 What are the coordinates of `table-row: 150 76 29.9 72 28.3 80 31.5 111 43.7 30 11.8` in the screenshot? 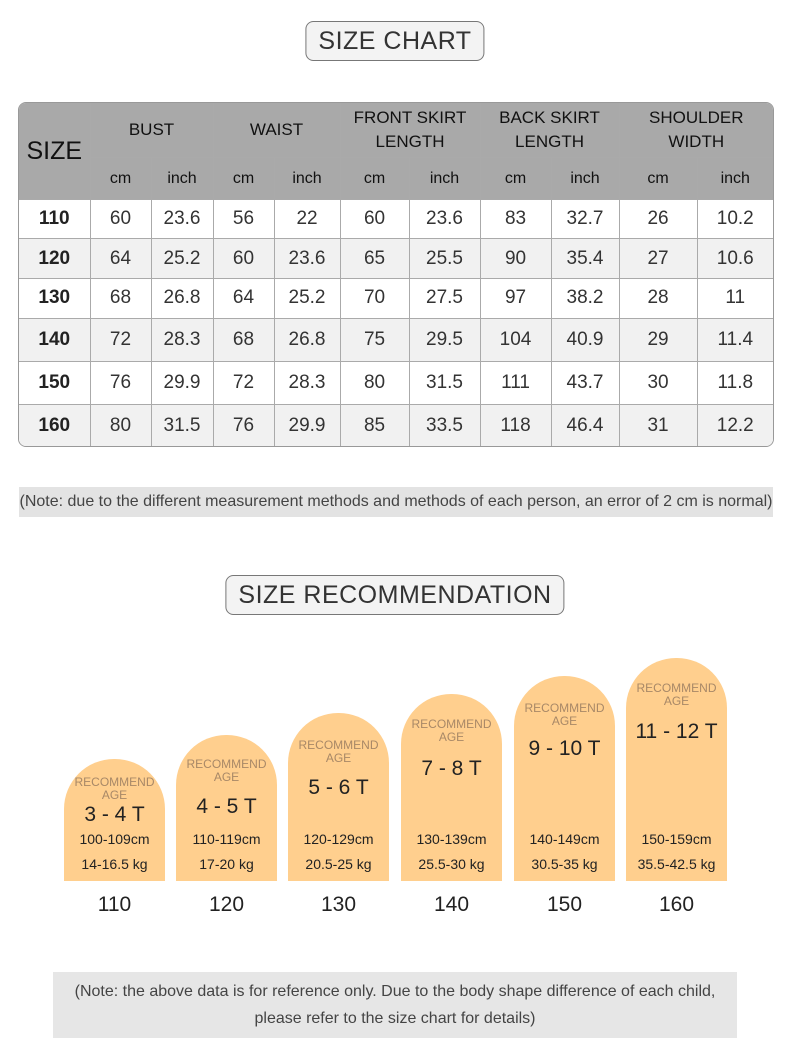 It's located at (396, 383).